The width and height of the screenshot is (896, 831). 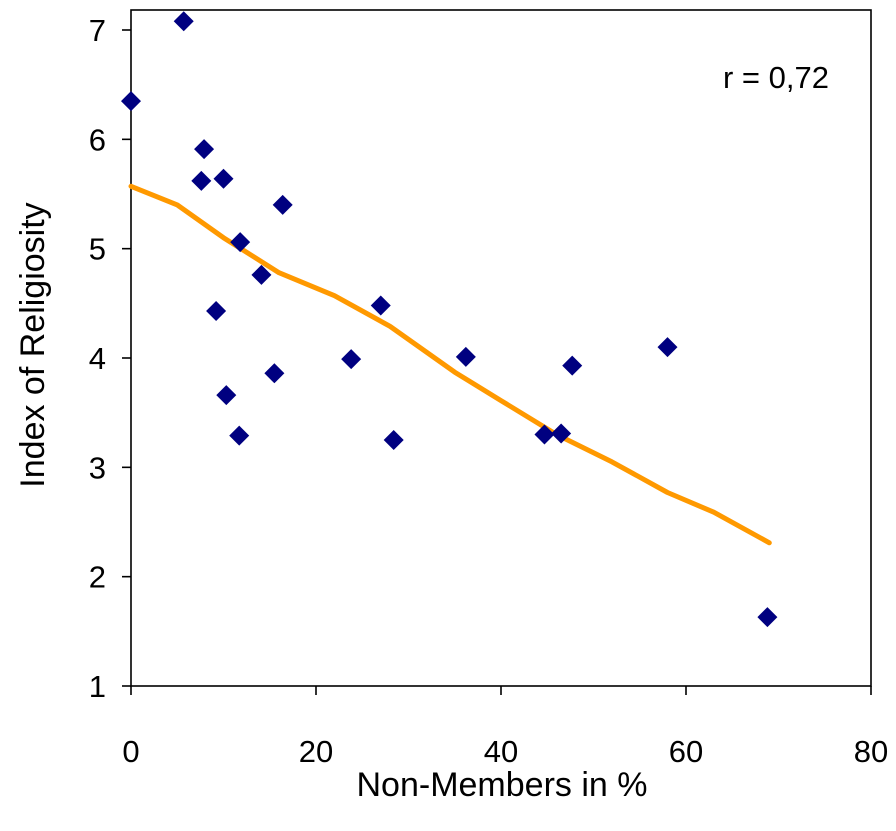 I want to click on x-axis-title: Non-Members in %, so click(x=502, y=785).